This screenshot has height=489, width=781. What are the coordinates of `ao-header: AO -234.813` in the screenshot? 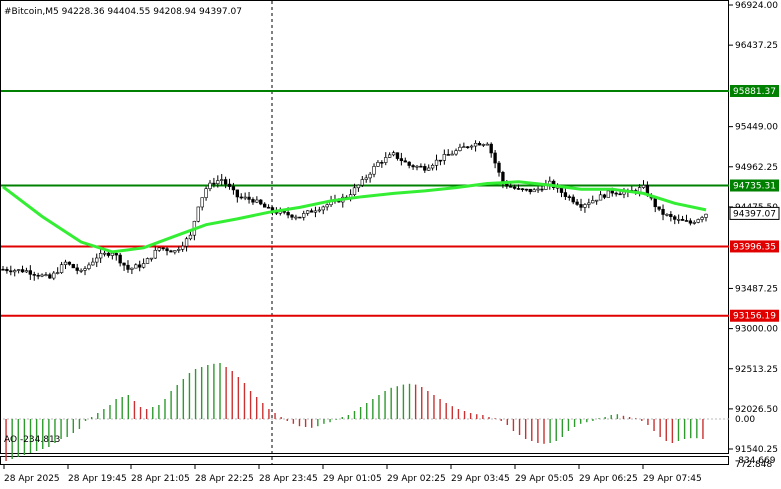 It's located at (32, 440).